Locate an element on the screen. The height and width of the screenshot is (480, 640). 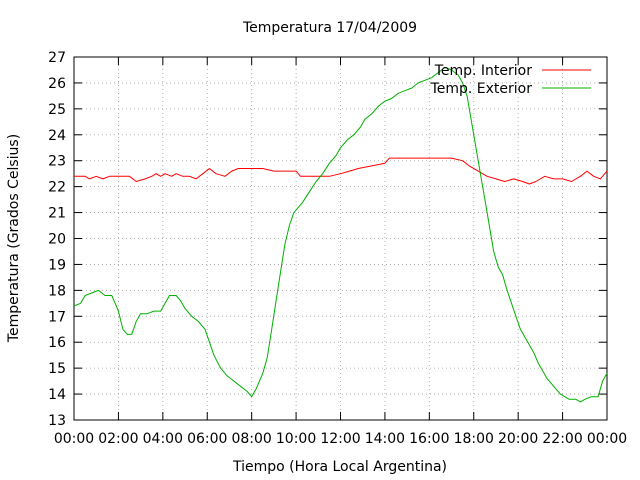
chart-title: Temperatura 17/04/2009 is located at coordinates (329, 28).